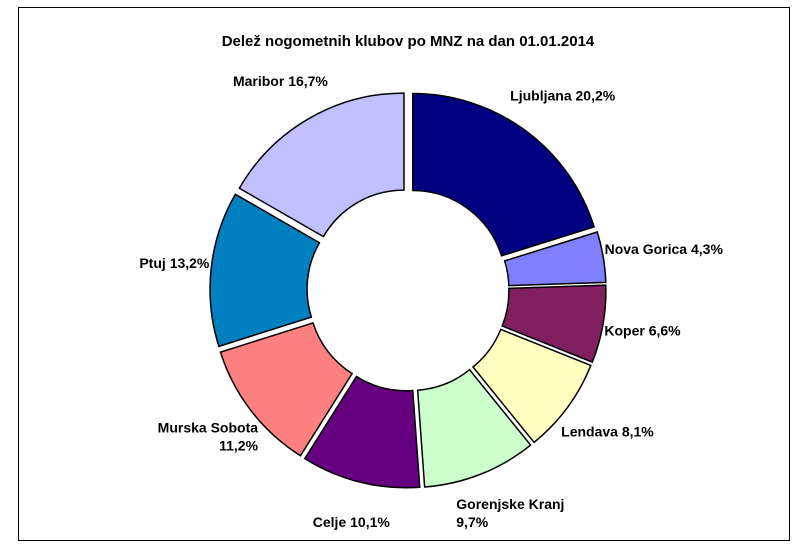  I want to click on data-label: Koper 6,6%, so click(642, 330).